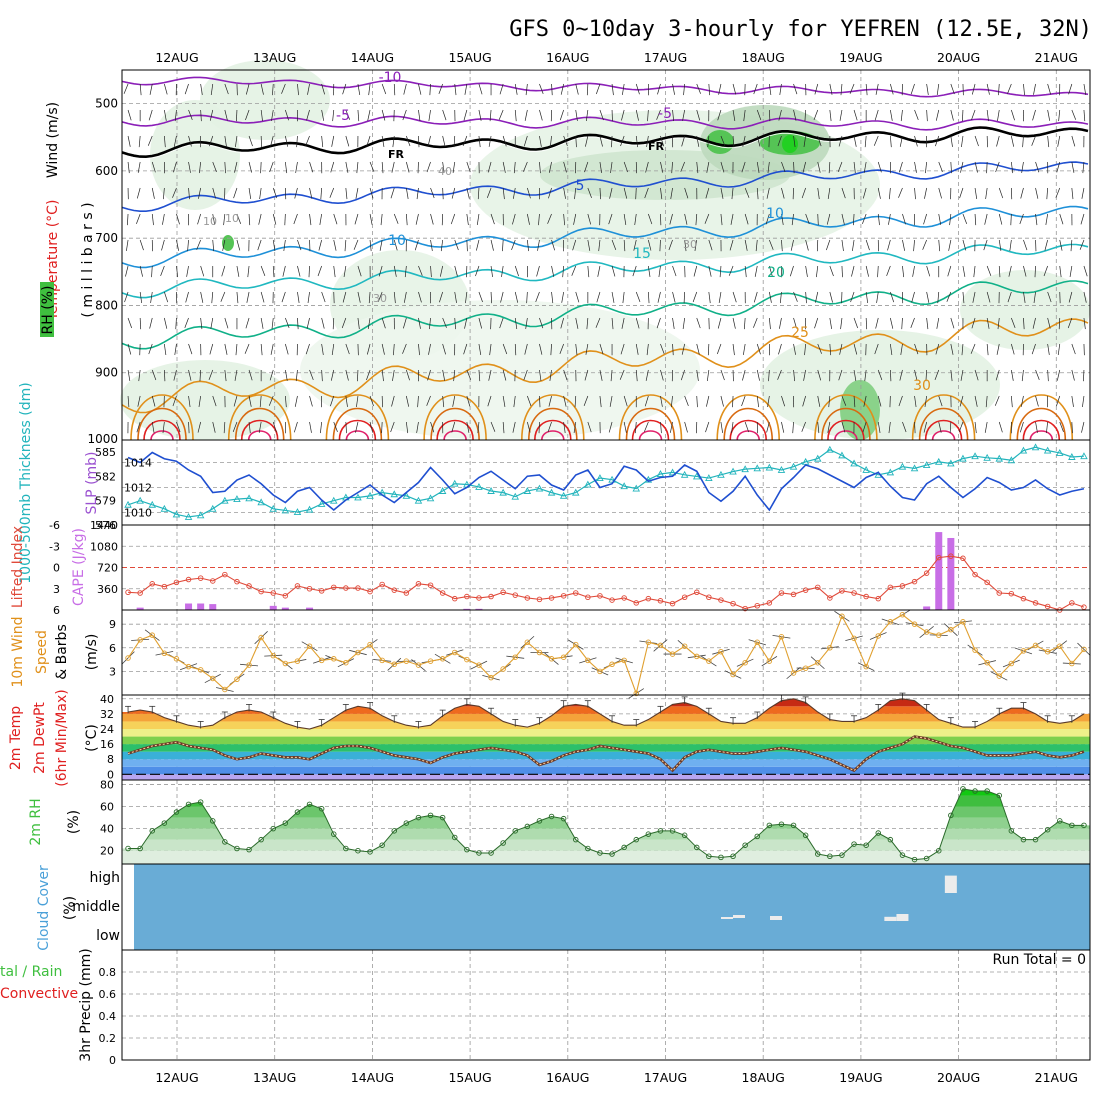 This screenshot has height=1100, width=1100. Describe the element at coordinates (104, 546) in the screenshot. I see `cape-tick: 1080` at that location.